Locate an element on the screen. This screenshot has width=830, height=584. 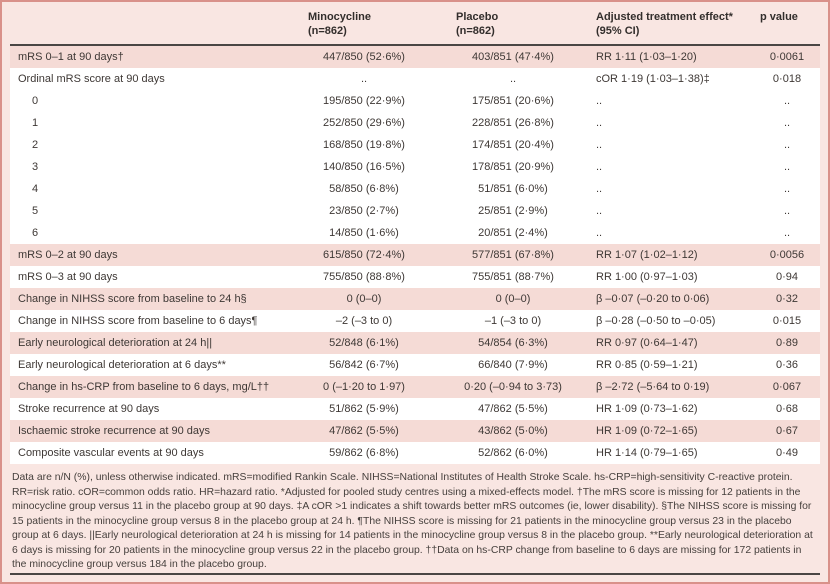
cell-placebo: 577/851 (67·8%) is located at coordinates (513, 255).